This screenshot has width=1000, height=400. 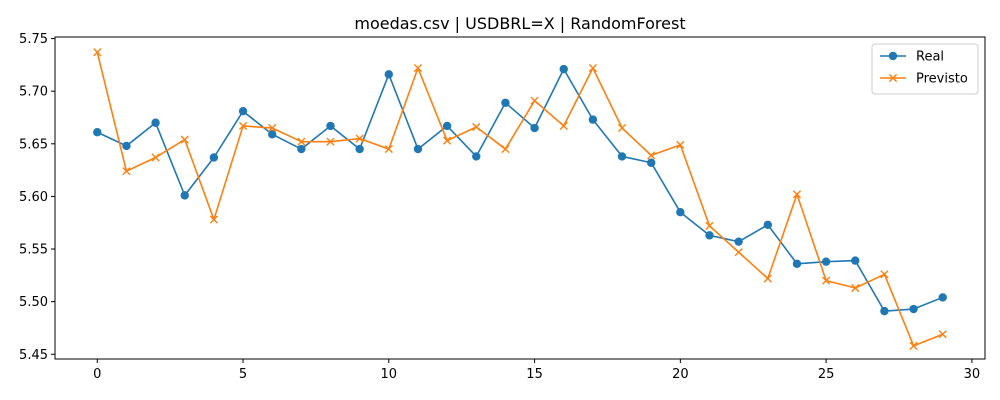 I want to click on legend-item: Real, so click(x=912, y=57).